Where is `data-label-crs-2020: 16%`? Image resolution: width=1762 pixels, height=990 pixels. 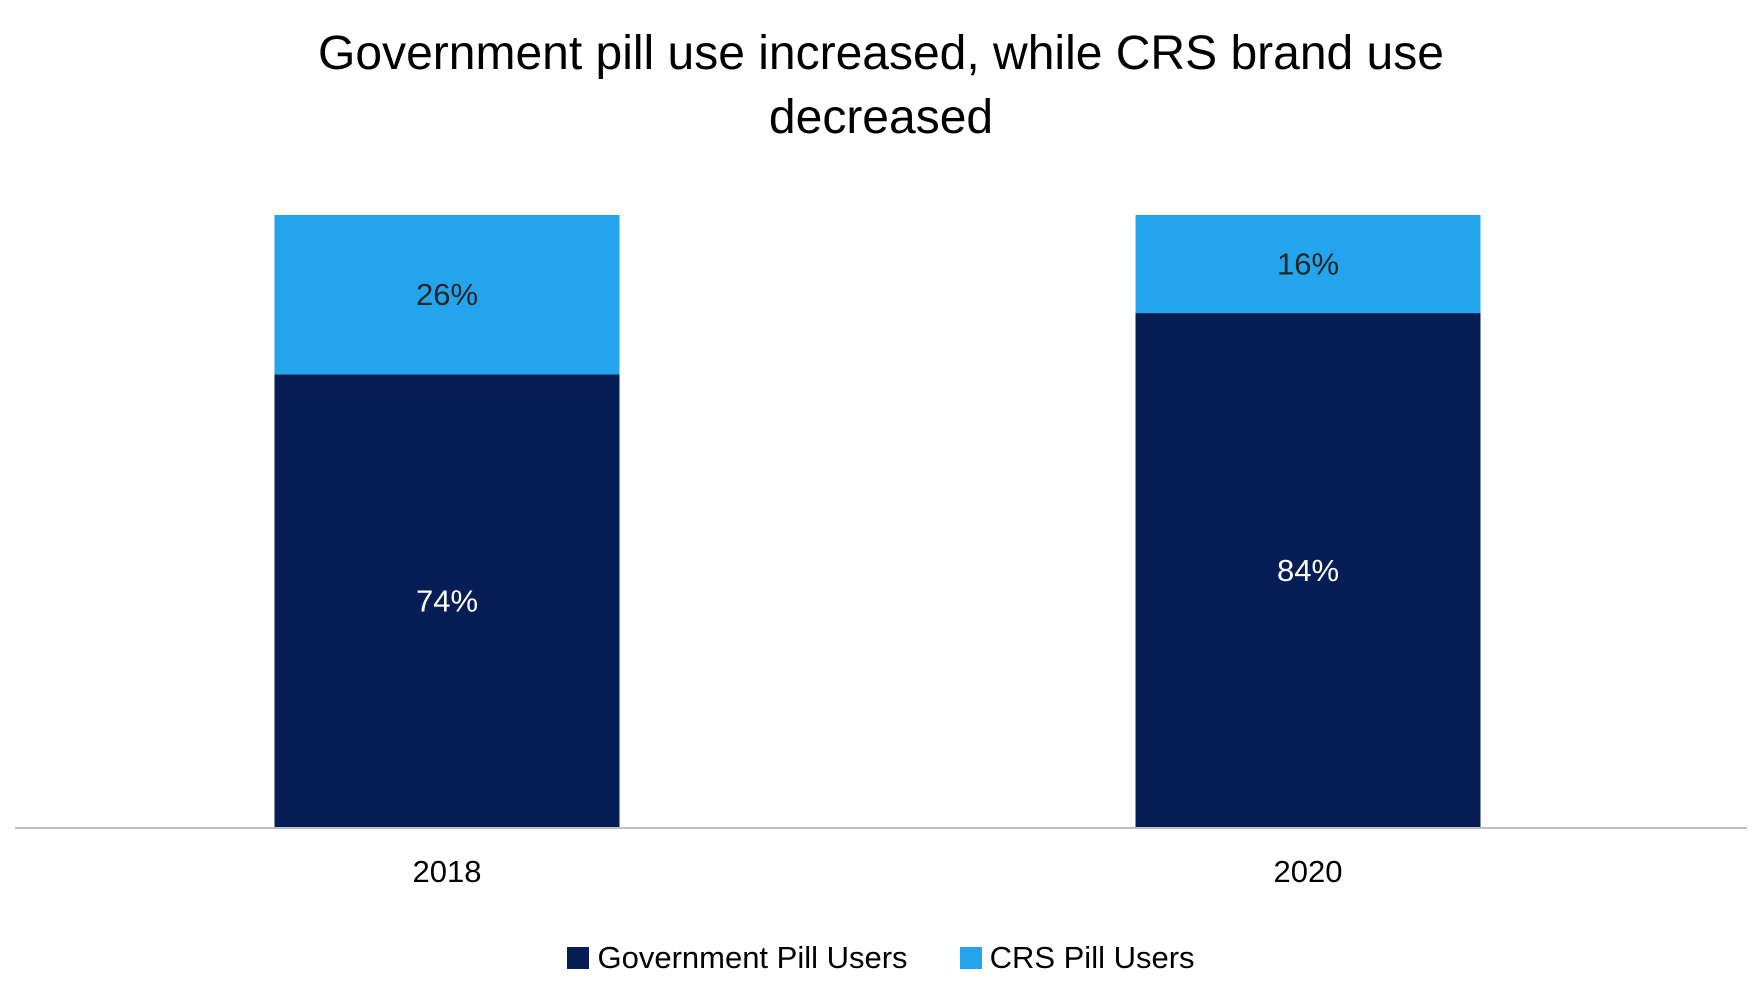 data-label-crs-2020: 16% is located at coordinates (1308, 264).